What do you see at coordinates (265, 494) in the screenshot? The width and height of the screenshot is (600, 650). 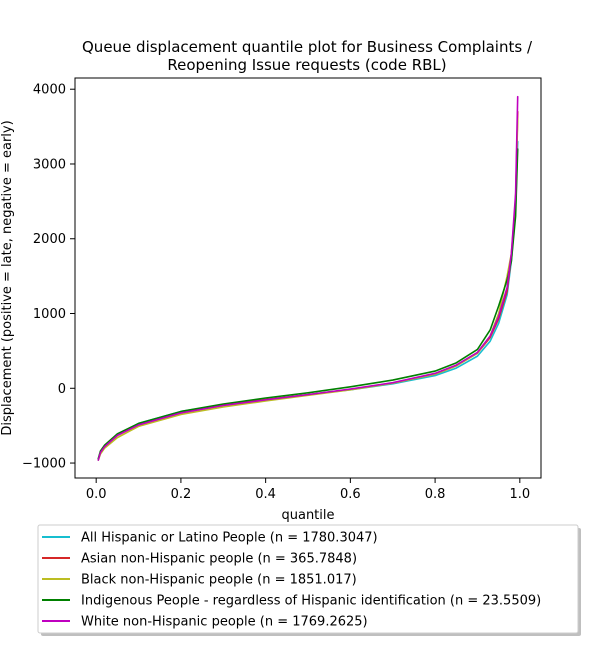 I see `x-tick-label: 0.4` at bounding box center [265, 494].